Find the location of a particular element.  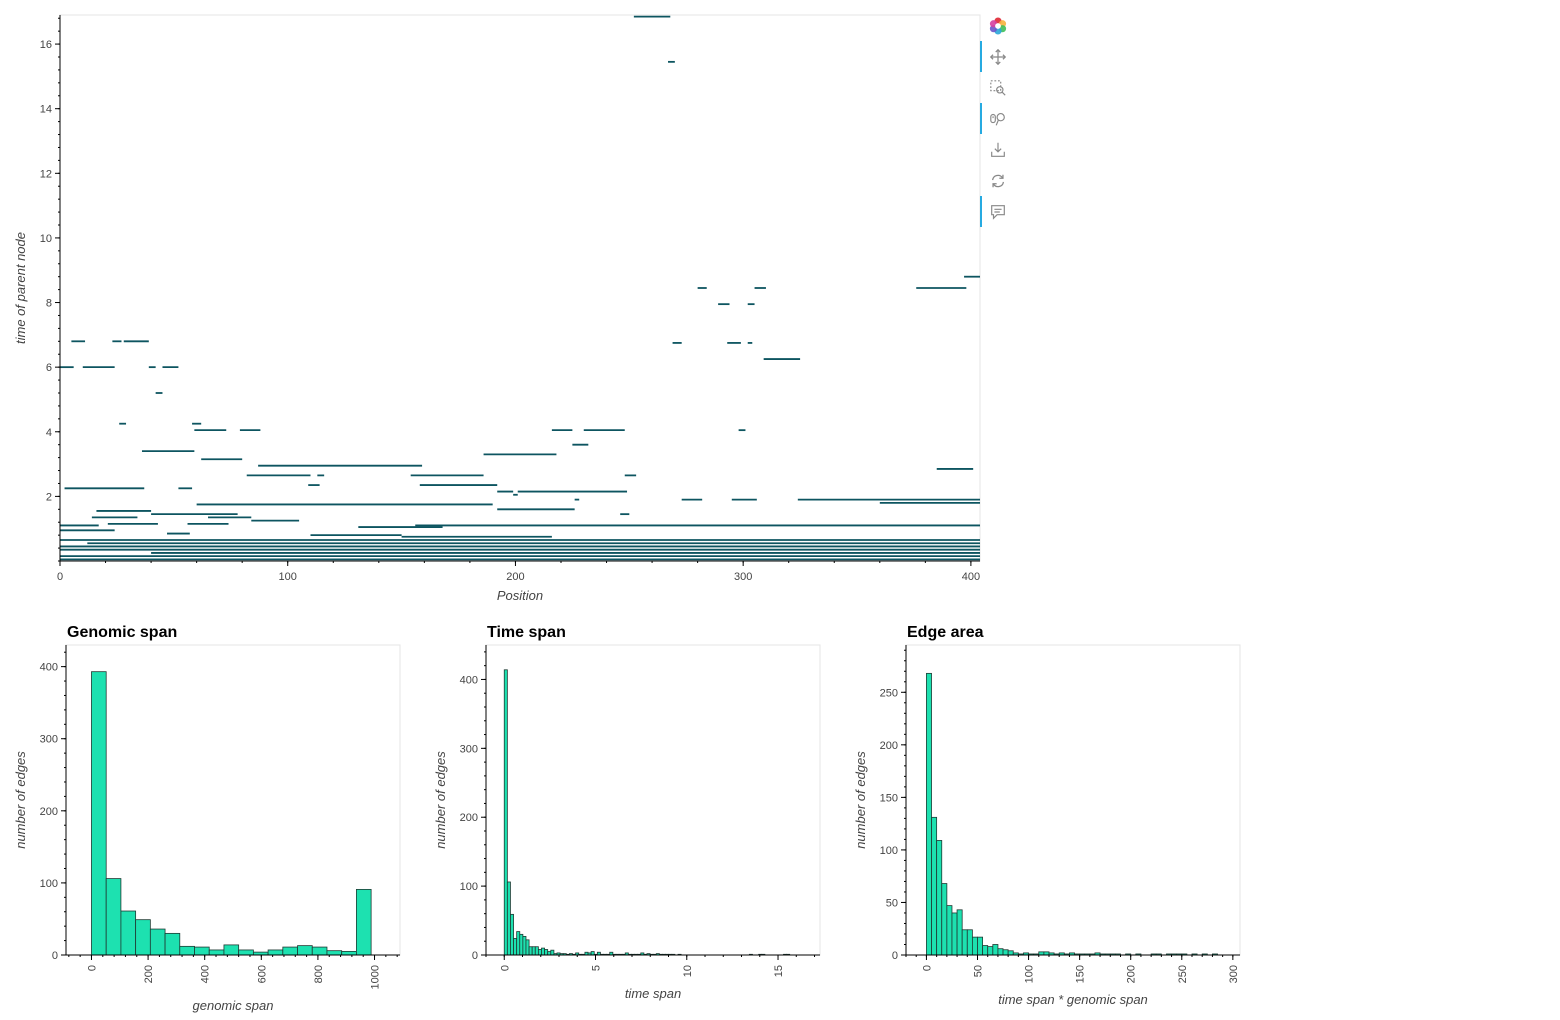

wheel-zoom-icon is located at coordinates (997, 119).